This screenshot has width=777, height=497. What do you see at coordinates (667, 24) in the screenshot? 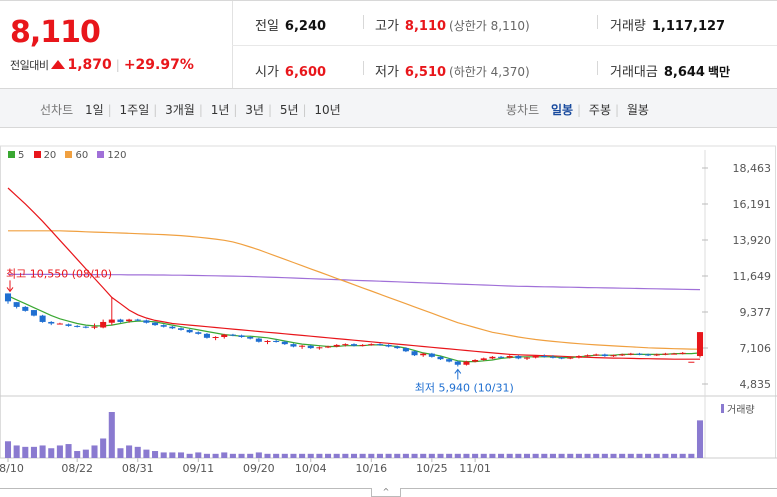
I see `stat-volume: 거래량 1,117,127` at bounding box center [667, 24].